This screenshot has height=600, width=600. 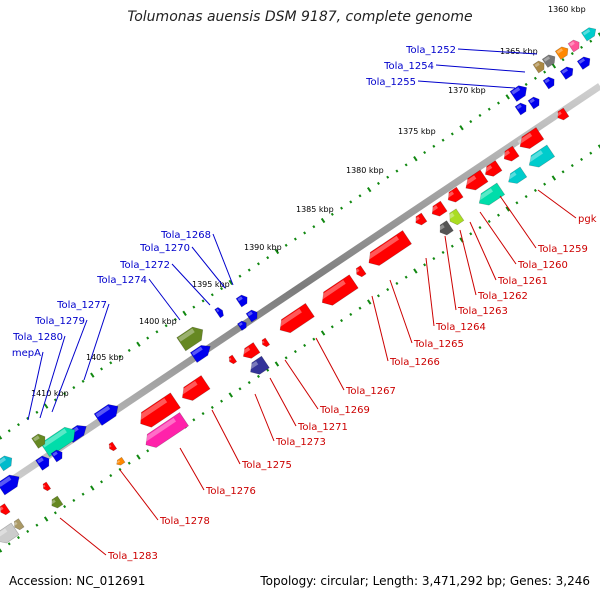 What do you see at coordinates (83, 536) in the screenshot?
I see `reverse-label-Tola_1283-leader` at bounding box center [83, 536].